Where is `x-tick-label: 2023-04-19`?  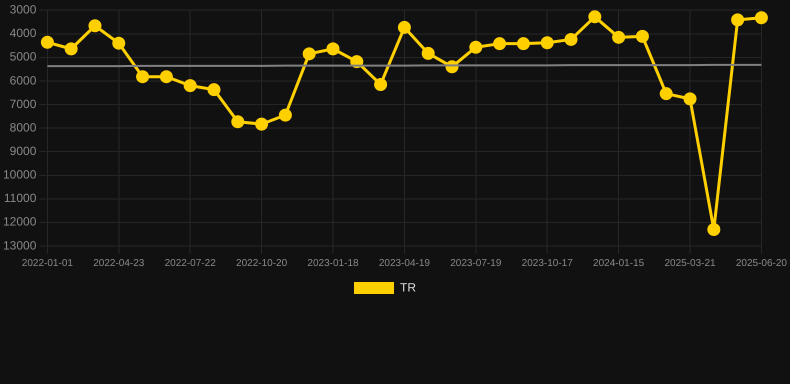 x-tick-label: 2023-04-19 is located at coordinates (404, 263).